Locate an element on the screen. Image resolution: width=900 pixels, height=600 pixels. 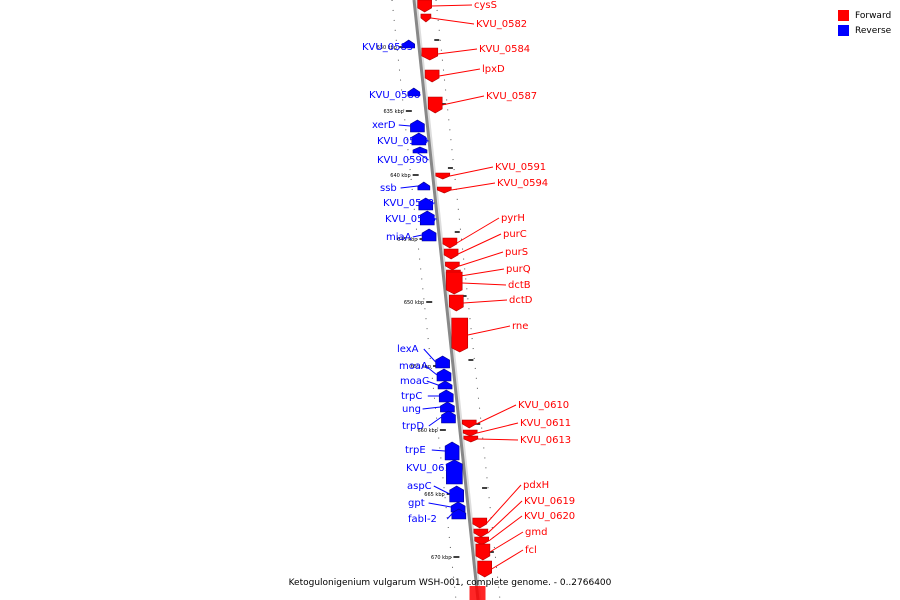
gene-lpxd is located at coordinates (432, 76).